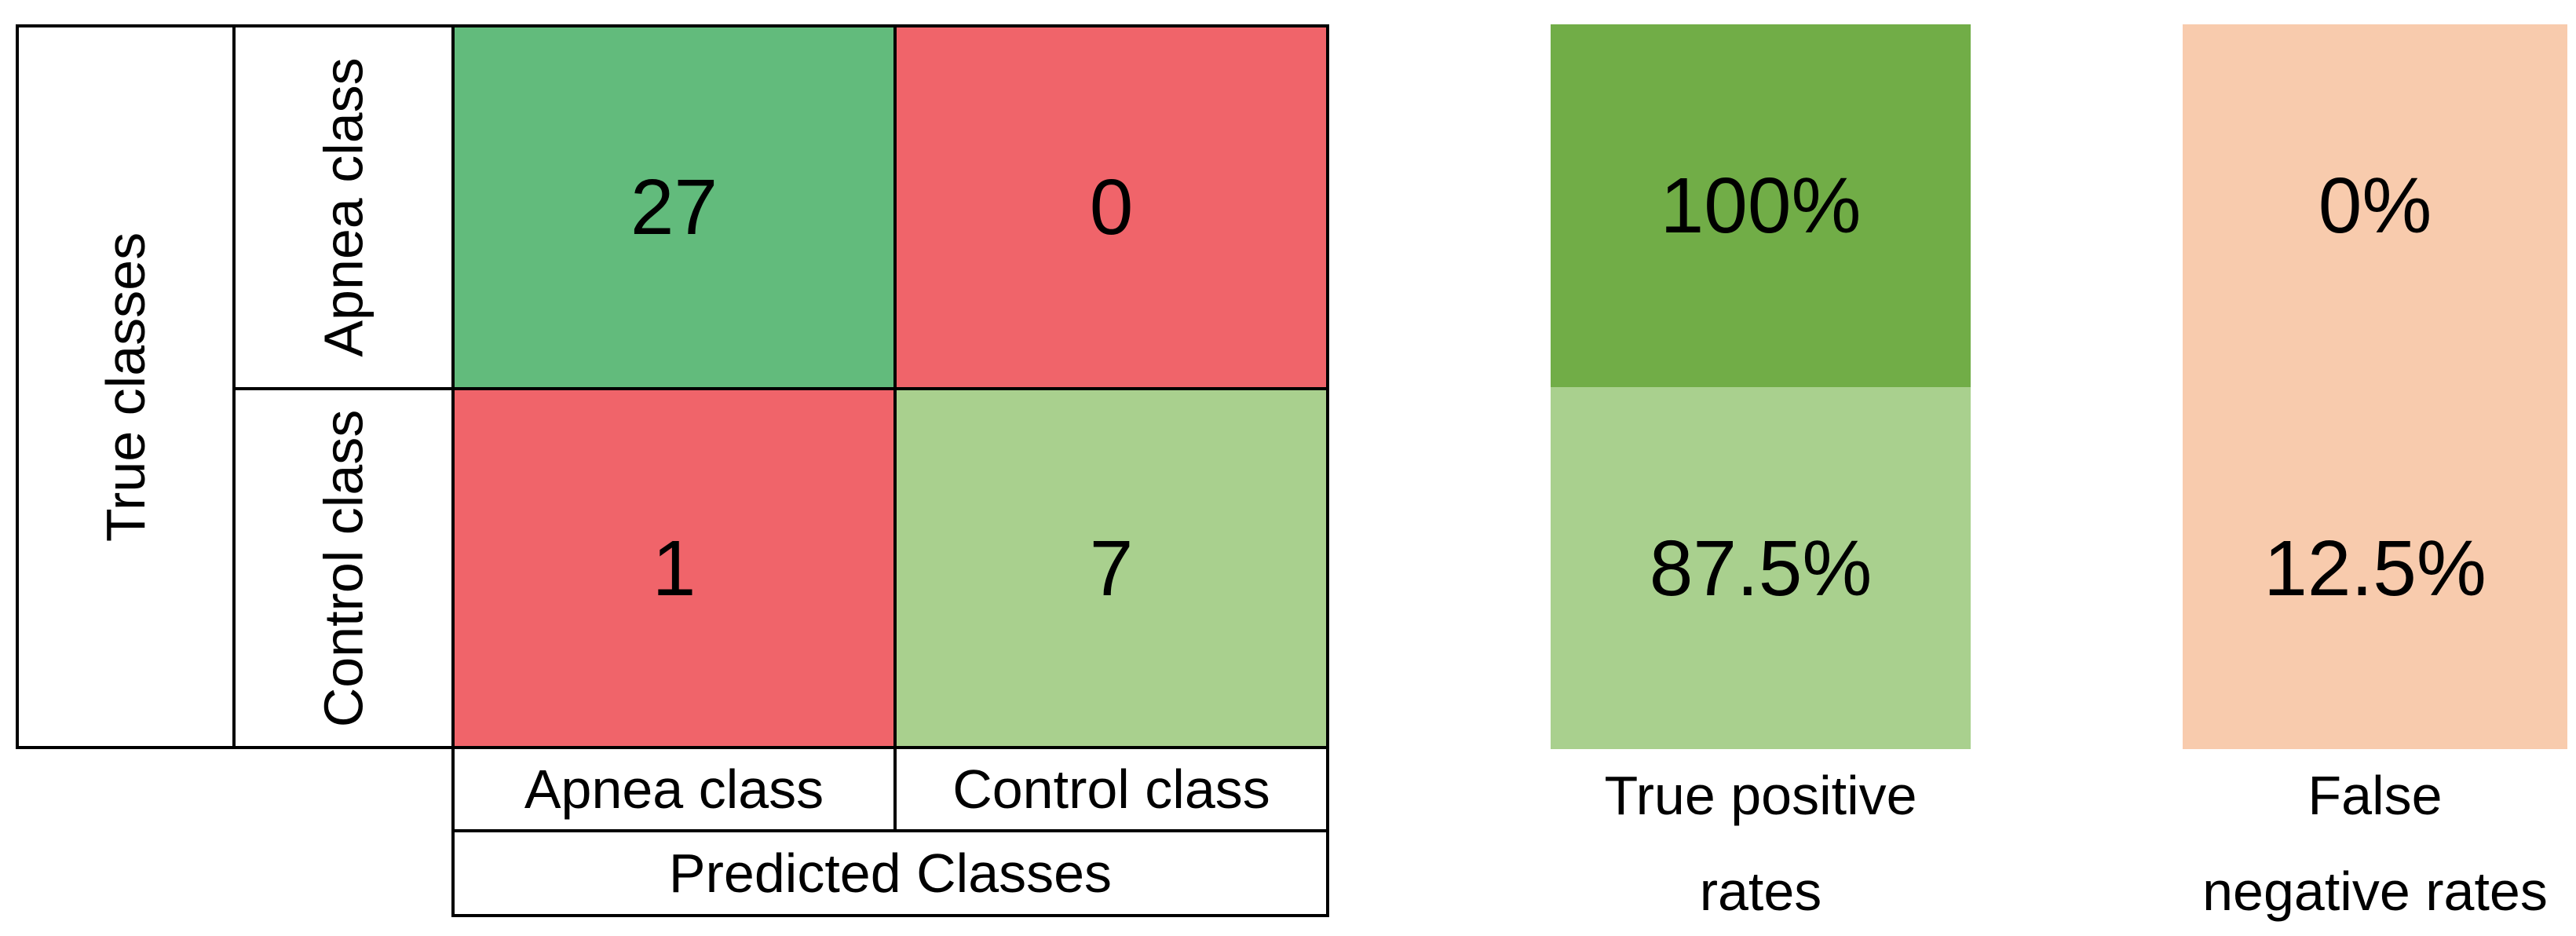  I want to click on tpr-value-control: 87.5%, so click(1761, 568).